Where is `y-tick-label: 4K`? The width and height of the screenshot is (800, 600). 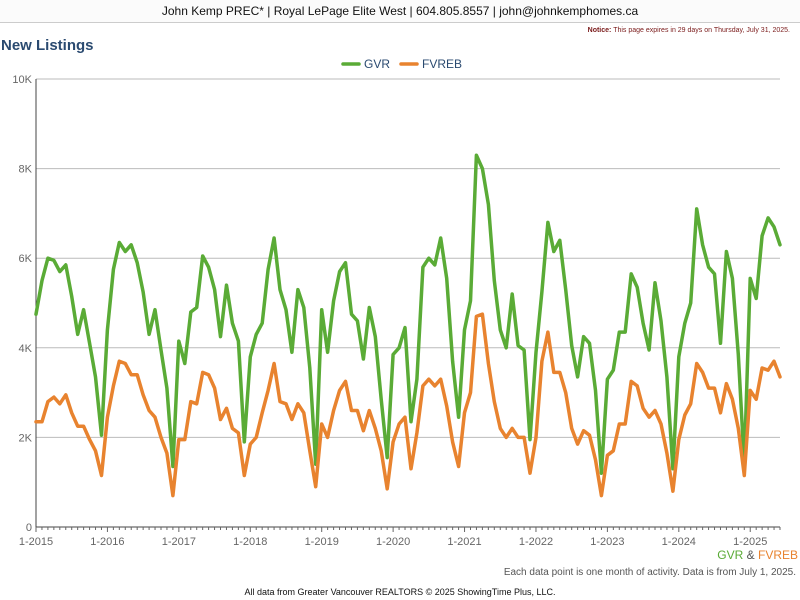 y-tick-label: 4K is located at coordinates (26, 349).